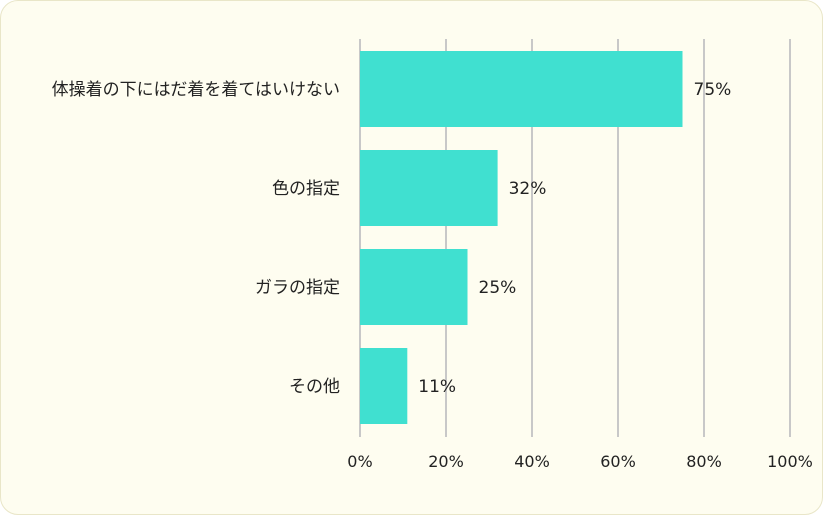 The width and height of the screenshot is (825, 518). Describe the element at coordinates (790, 461) in the screenshot. I see `x-tick-label-100: 100%` at that location.